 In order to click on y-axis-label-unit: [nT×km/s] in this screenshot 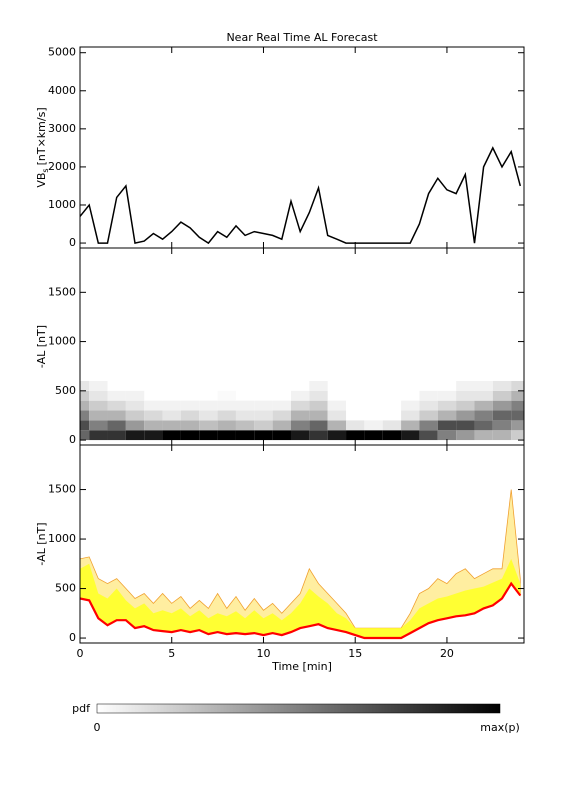, I will do `click(41, 136)`.